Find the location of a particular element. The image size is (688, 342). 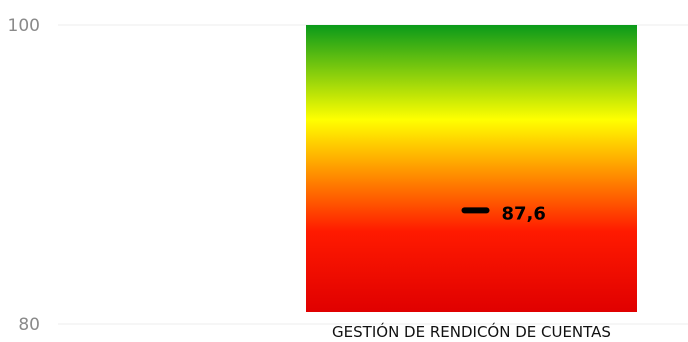

y-tick-label: 100 is located at coordinates (24, 26).